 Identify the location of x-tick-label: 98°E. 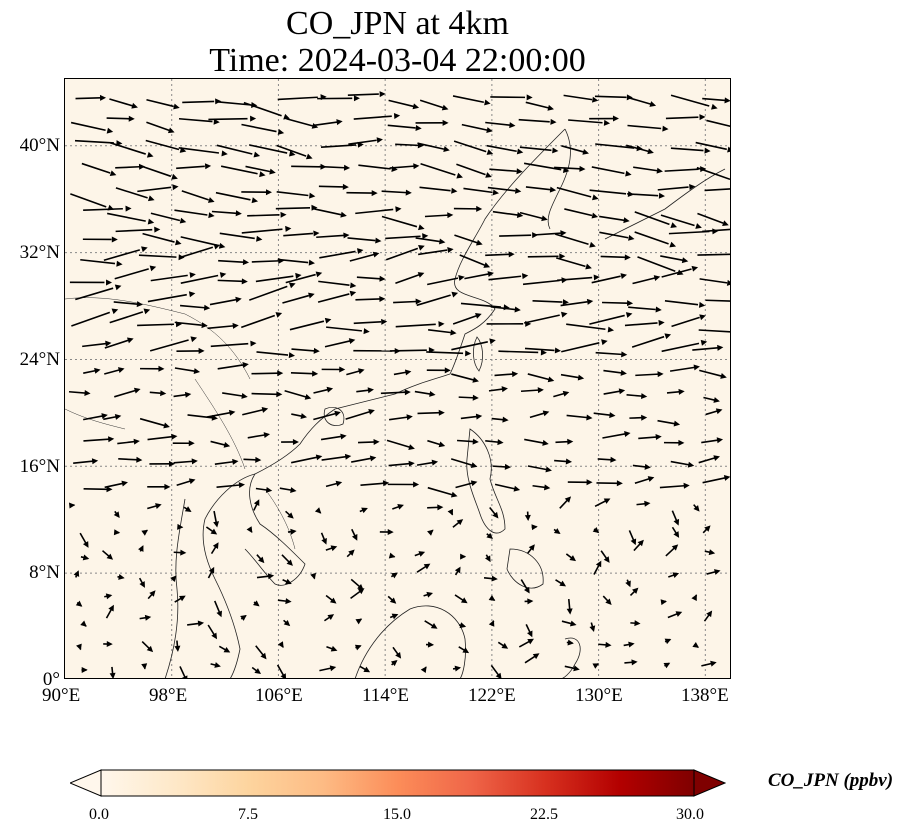
(168, 695).